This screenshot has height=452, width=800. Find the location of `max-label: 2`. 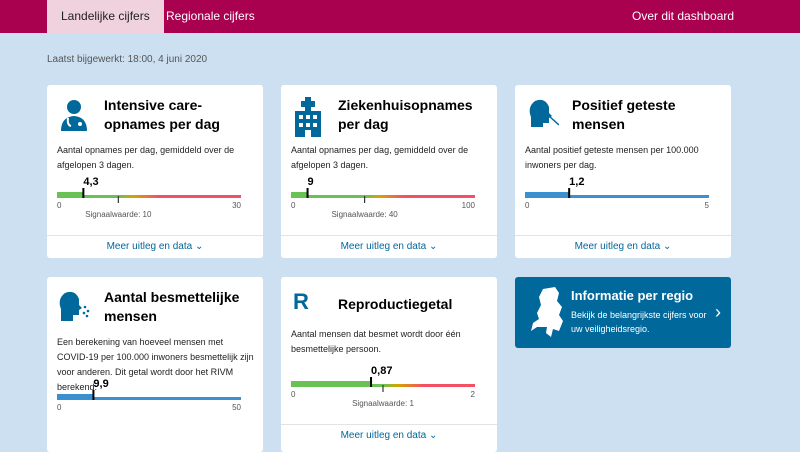

max-label: 2 is located at coordinates (473, 394).